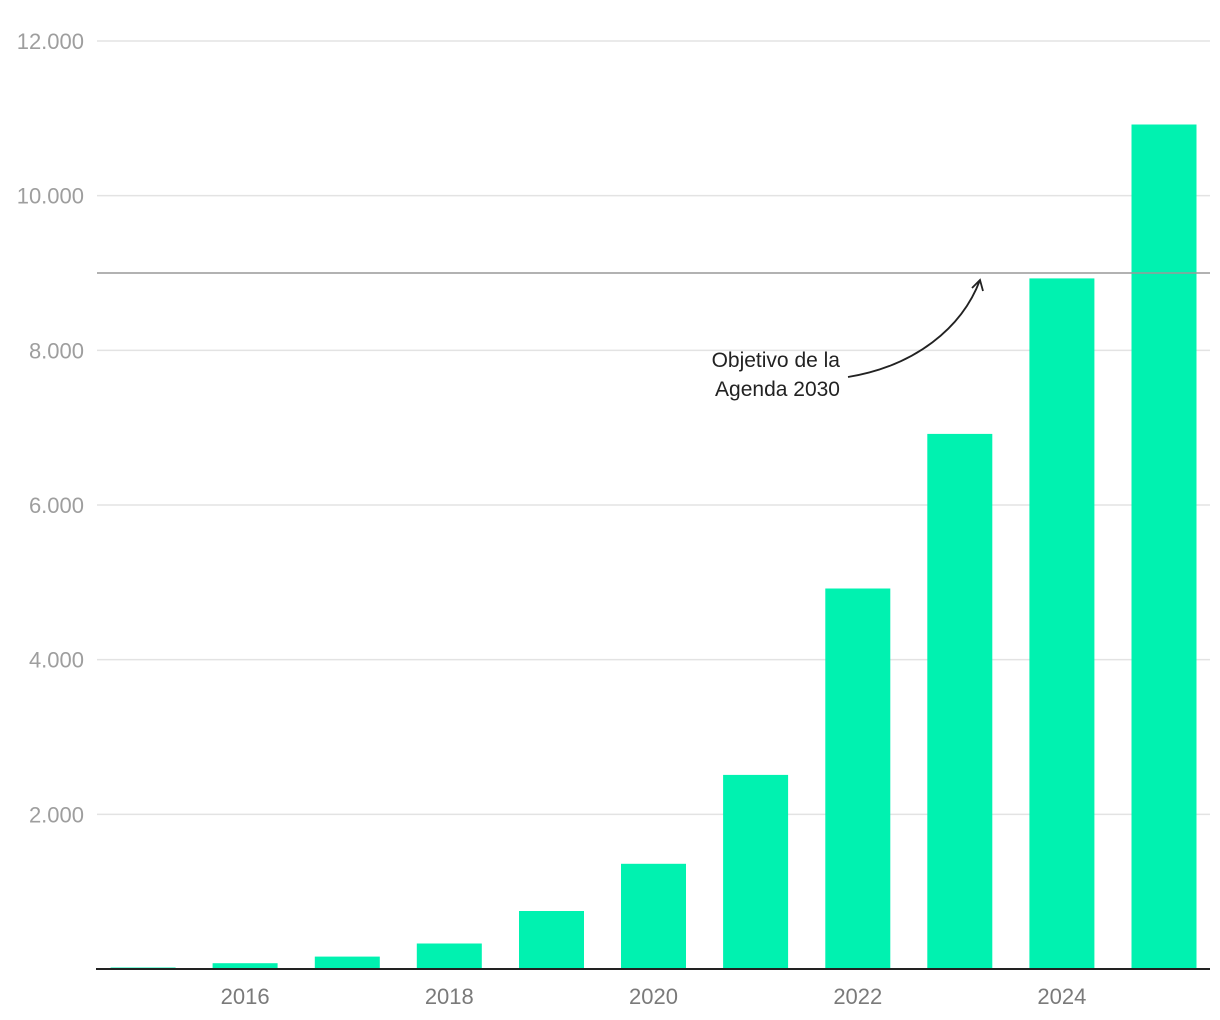 The height and width of the screenshot is (1020, 1220). What do you see at coordinates (56, 660) in the screenshot?
I see `y-tick-label: 4.000` at bounding box center [56, 660].